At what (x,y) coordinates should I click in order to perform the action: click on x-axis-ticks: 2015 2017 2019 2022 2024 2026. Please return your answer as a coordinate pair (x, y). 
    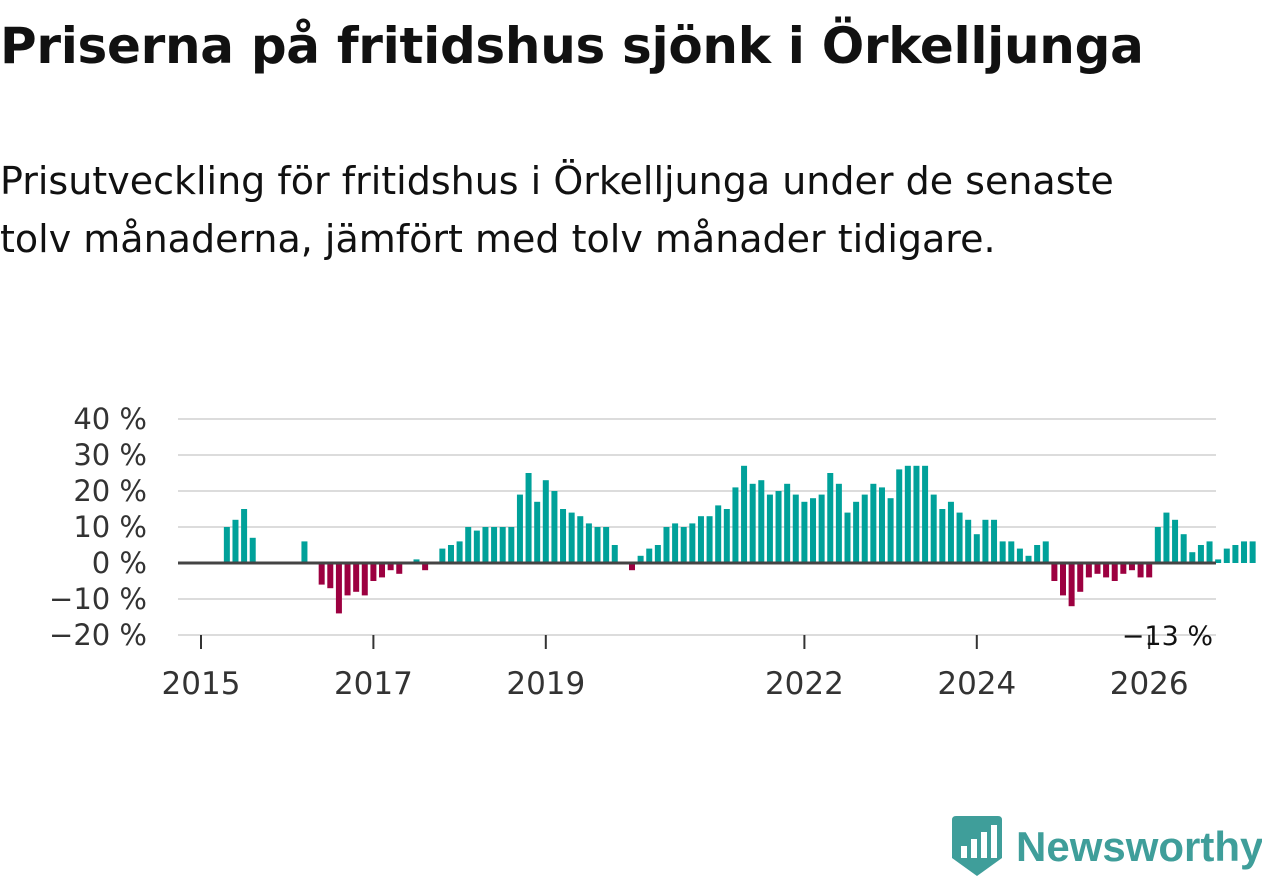
    Looking at the image, I should click on (675, 668).